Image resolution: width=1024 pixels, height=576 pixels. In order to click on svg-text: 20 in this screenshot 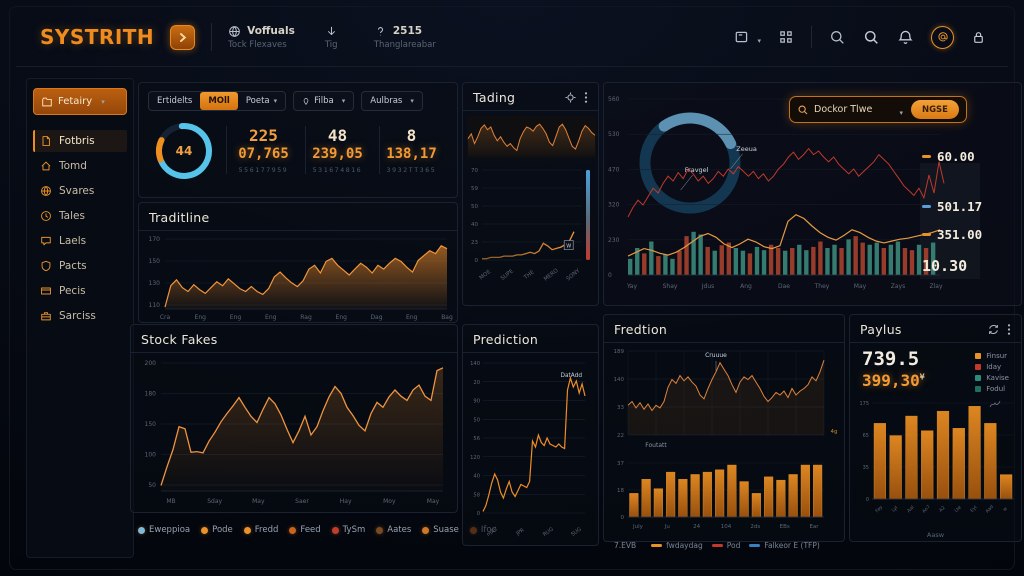, I will do `click(476, 383)`.